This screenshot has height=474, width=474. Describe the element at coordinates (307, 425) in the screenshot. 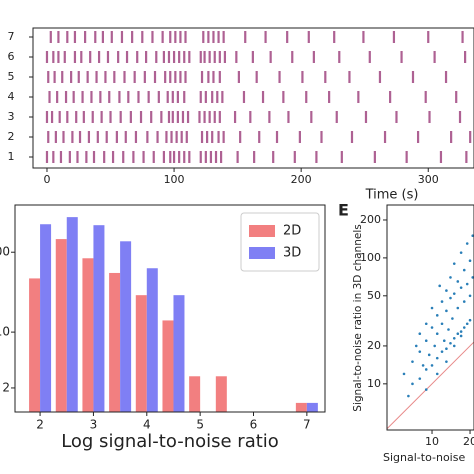

I see `x-tick-label: 7` at that location.